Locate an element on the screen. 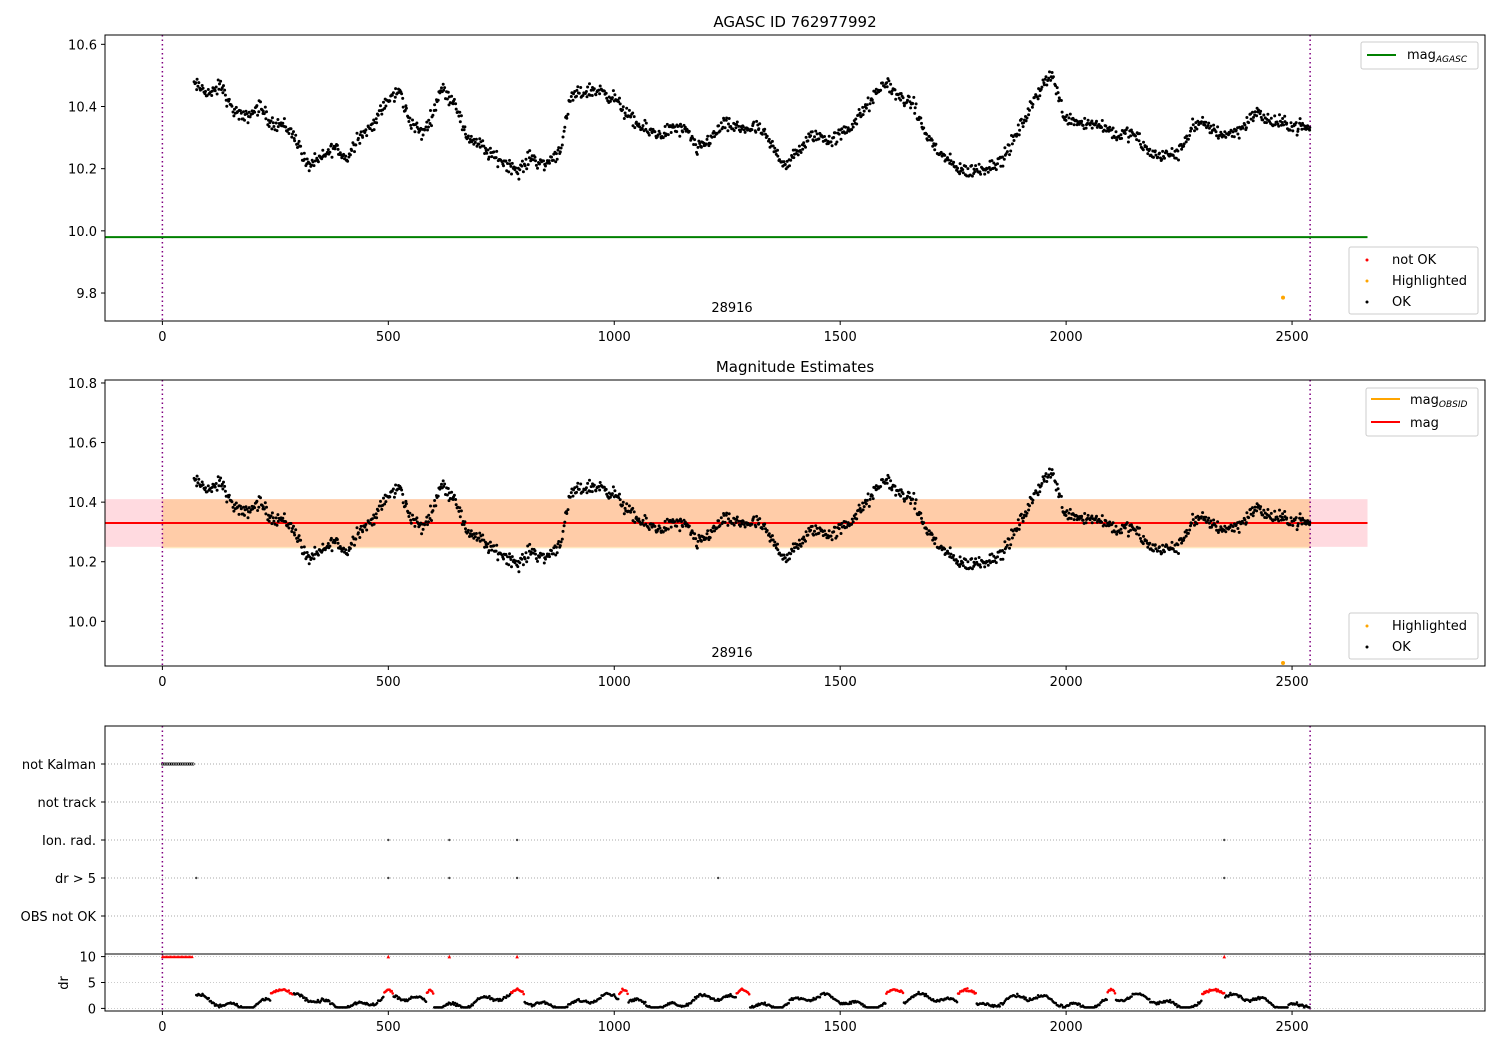 This screenshot has width=1500, height=1050. highlighted-point is located at coordinates (1283, 663).